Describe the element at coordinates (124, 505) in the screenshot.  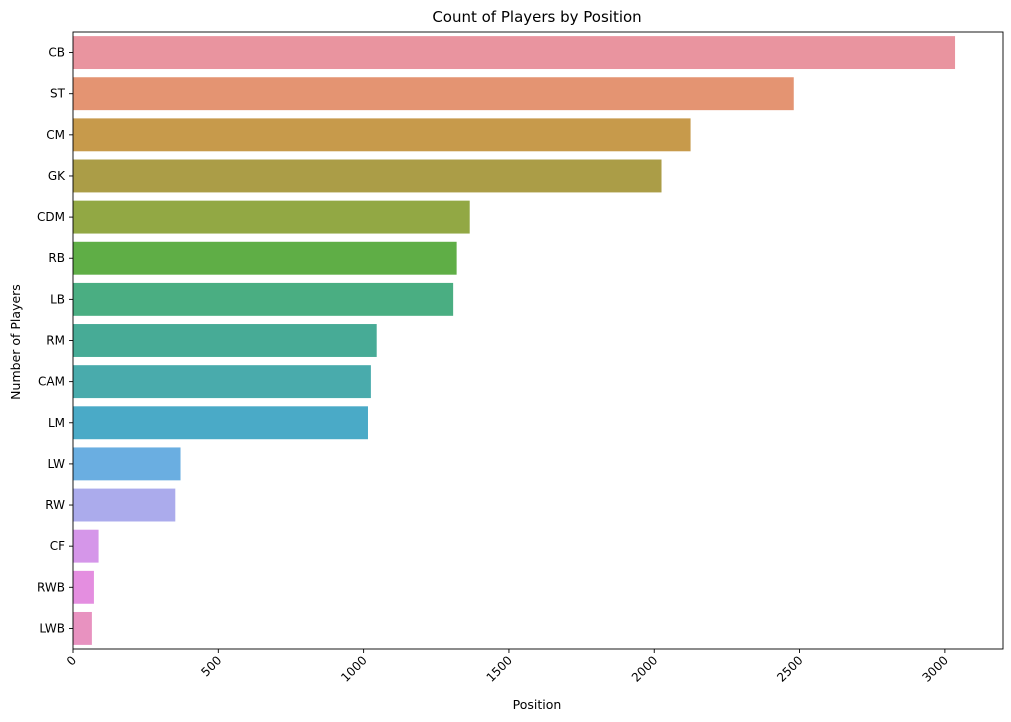
I see `bar-rw` at that location.